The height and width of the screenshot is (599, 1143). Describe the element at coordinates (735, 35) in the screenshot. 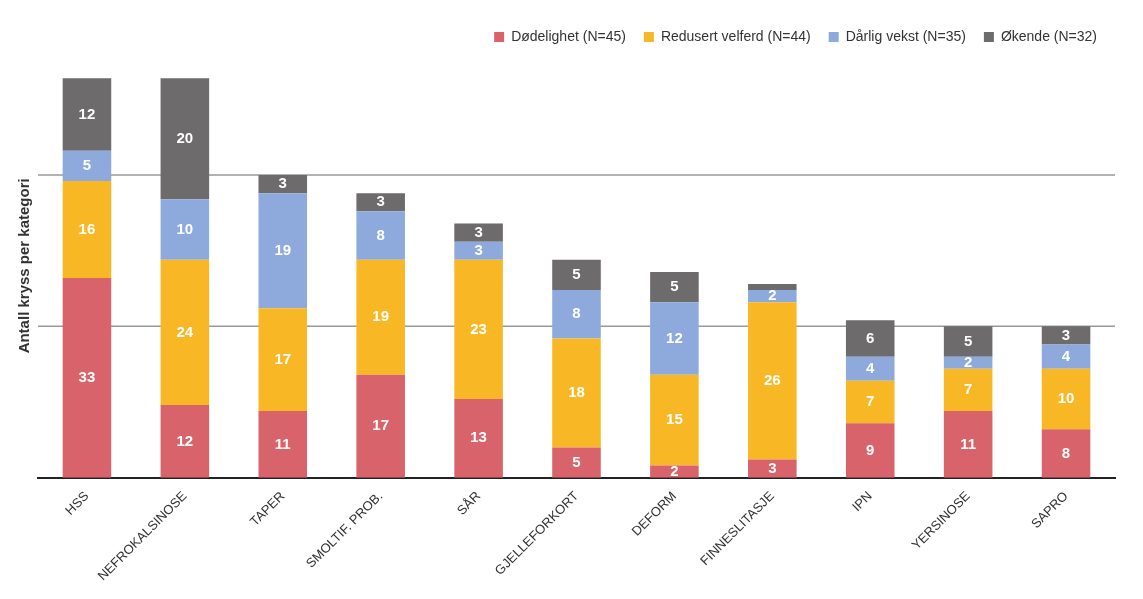

I see `legend-label: Redusert velferd (N=44)` at that location.